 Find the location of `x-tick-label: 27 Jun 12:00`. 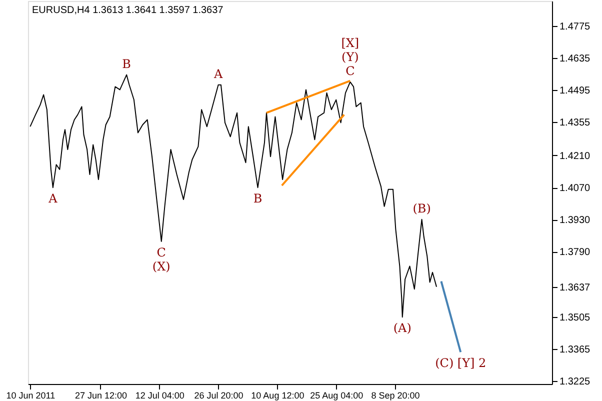

x-tick-label: 27 Jun 12:00 is located at coordinates (100, 395).